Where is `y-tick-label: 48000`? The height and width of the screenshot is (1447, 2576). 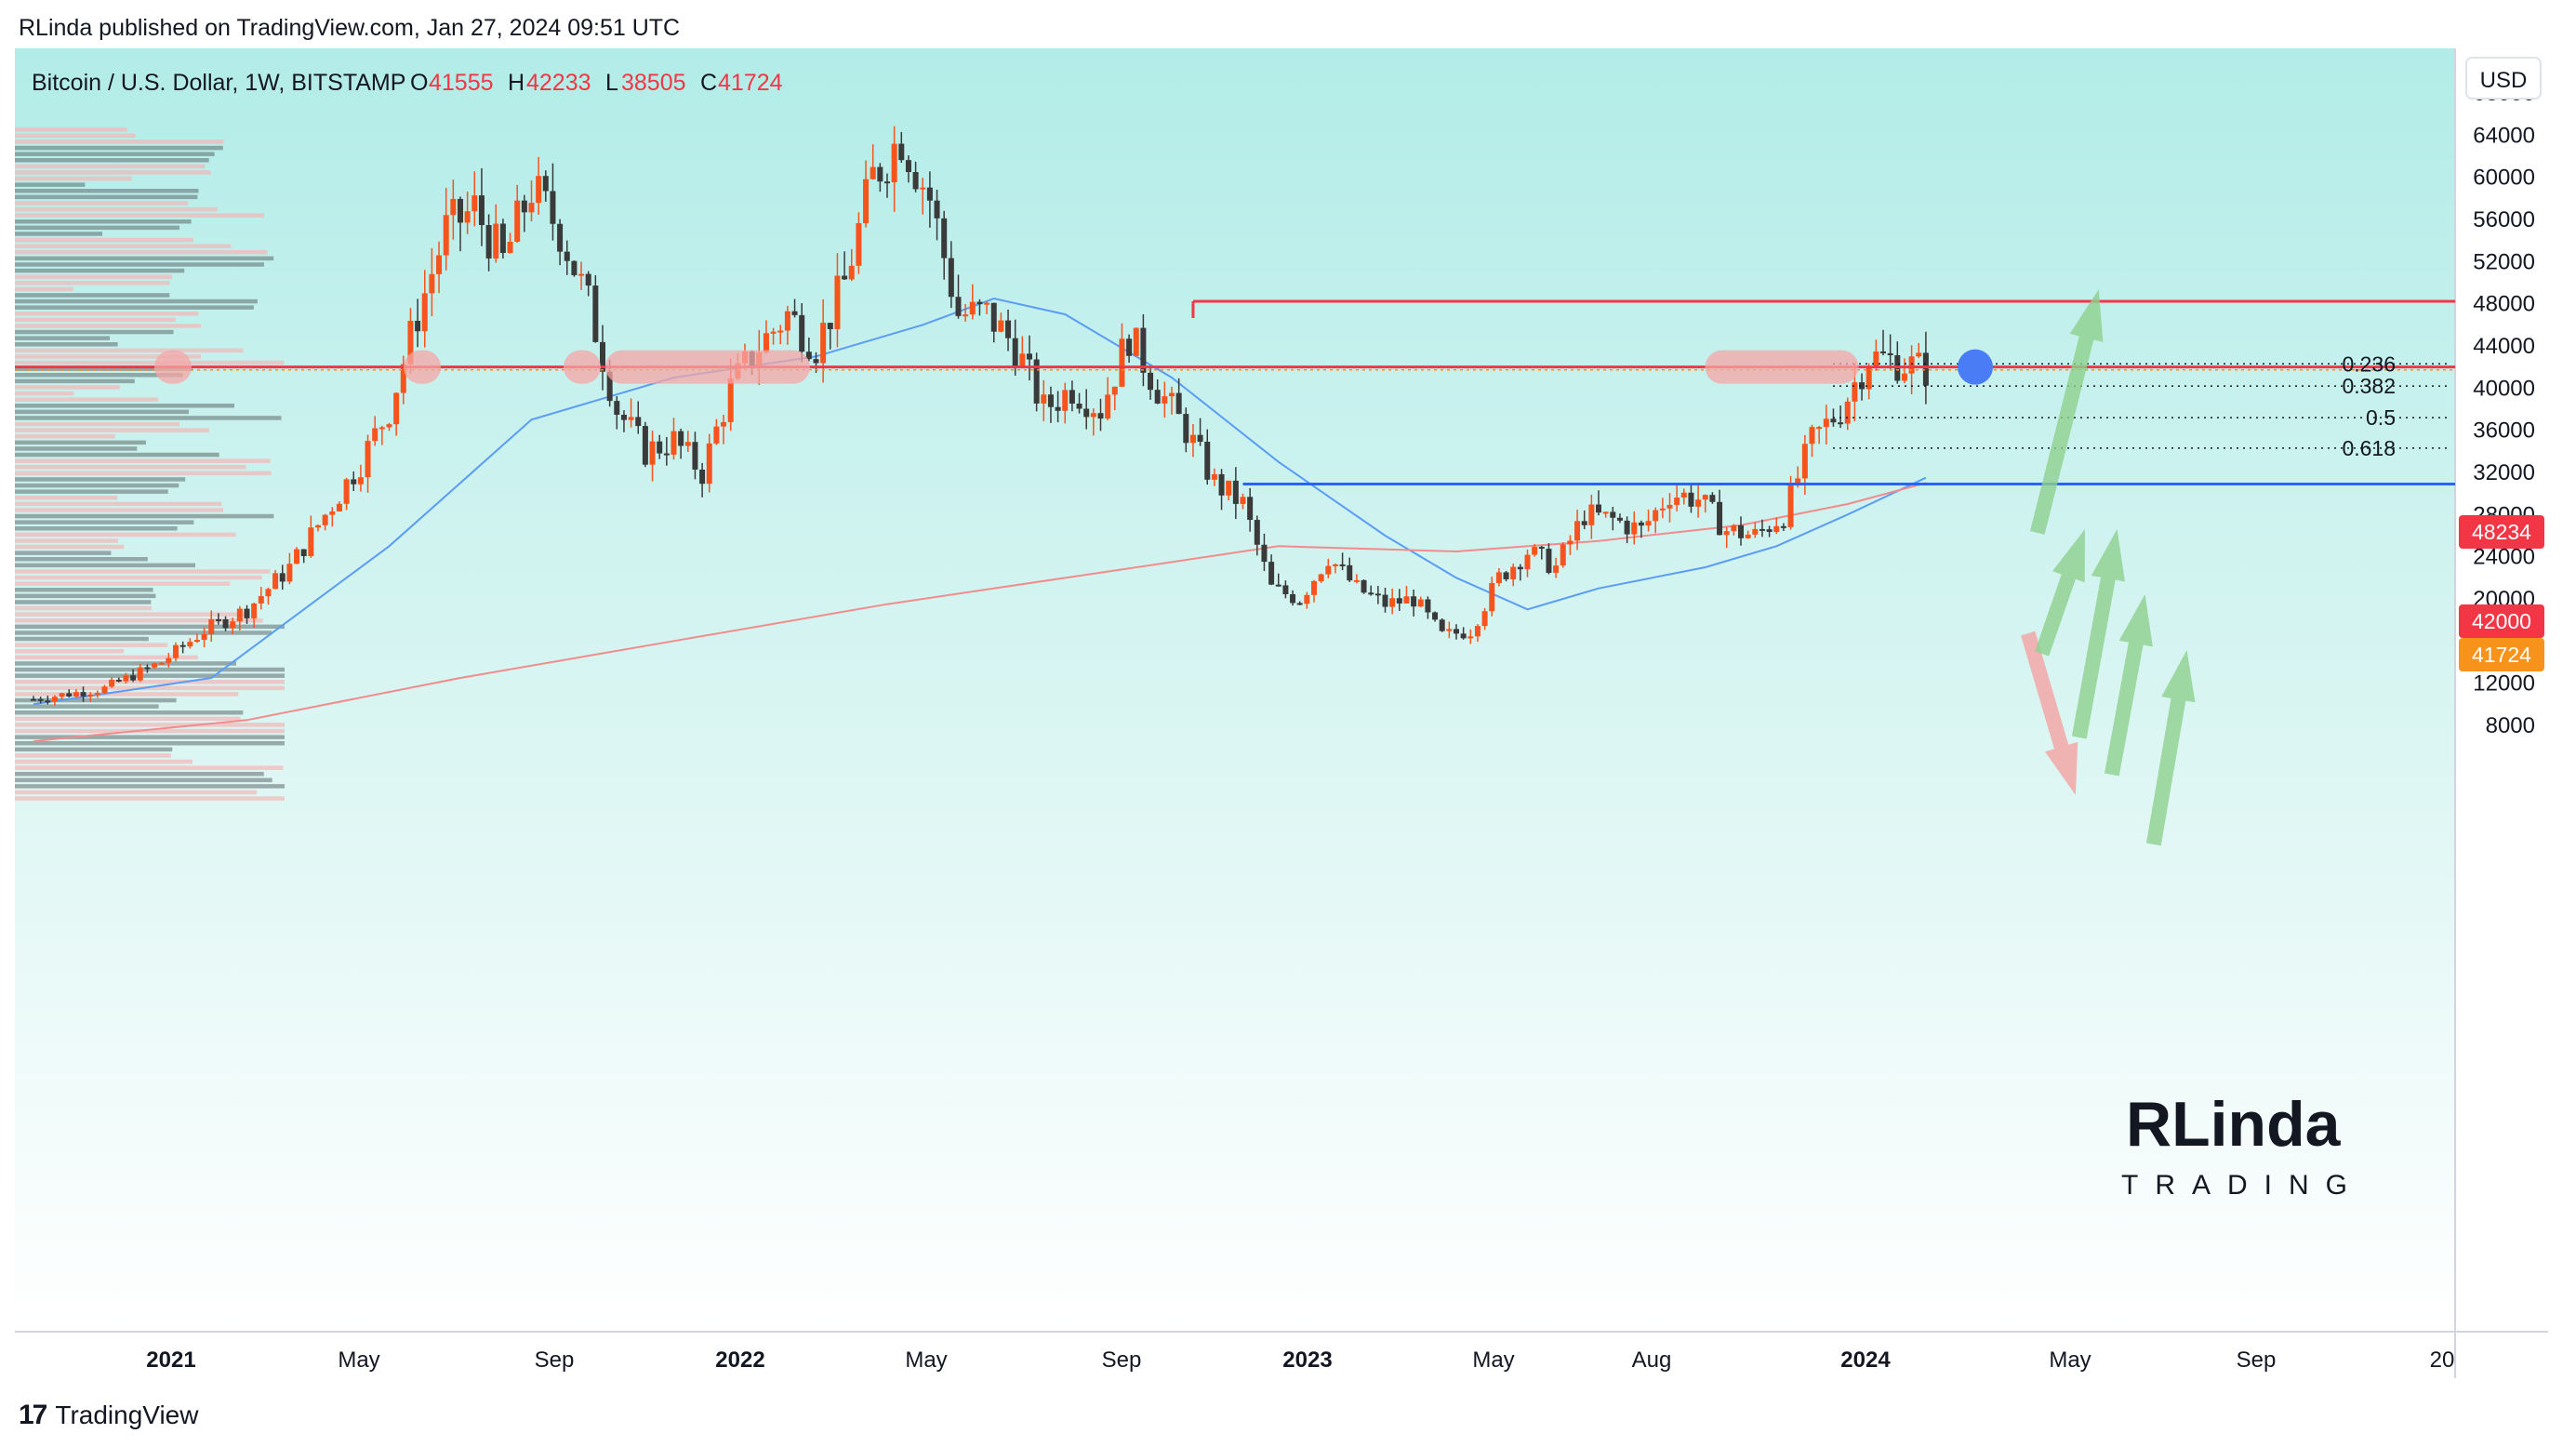 y-tick-label: 48000 is located at coordinates (2504, 304).